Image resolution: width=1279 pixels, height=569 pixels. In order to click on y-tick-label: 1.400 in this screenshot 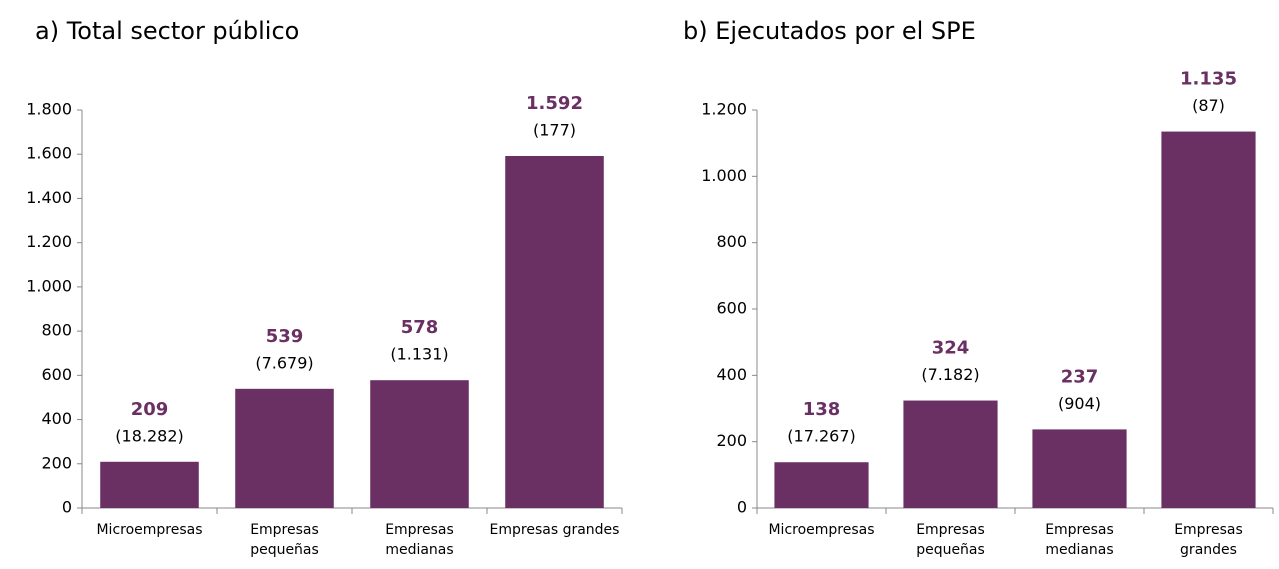, I will do `click(49, 197)`.